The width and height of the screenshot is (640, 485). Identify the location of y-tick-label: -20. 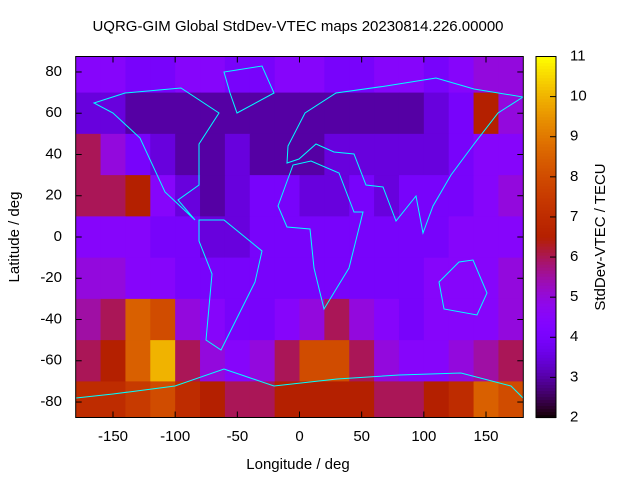
(51, 277).